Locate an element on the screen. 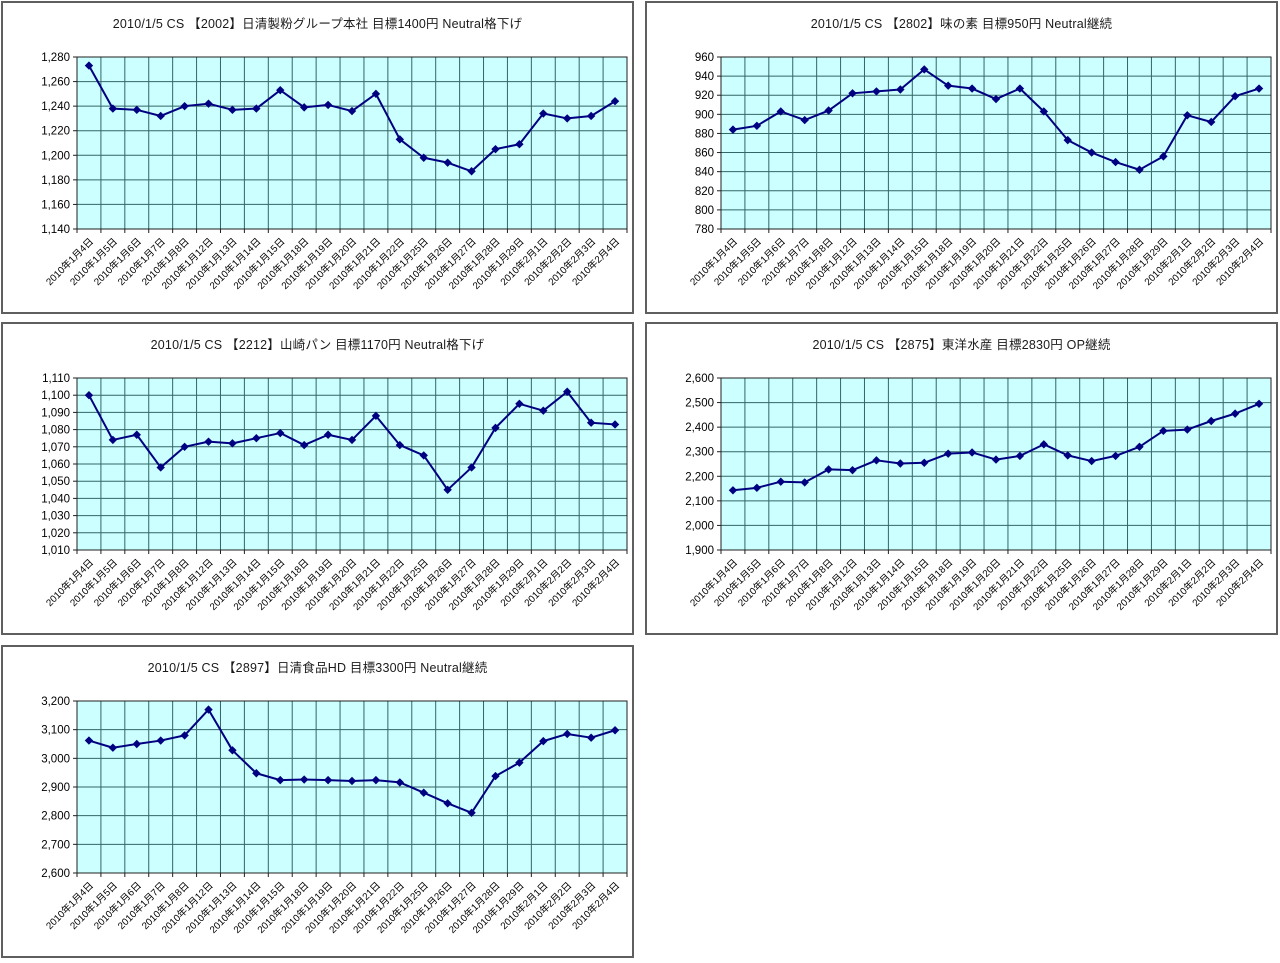 The image size is (1280, 963). y-gridlines-and-labels: 1,140 1,160 1,180 1,200 1,220 1,240 1,260 1,280 is located at coordinates (334, 144).